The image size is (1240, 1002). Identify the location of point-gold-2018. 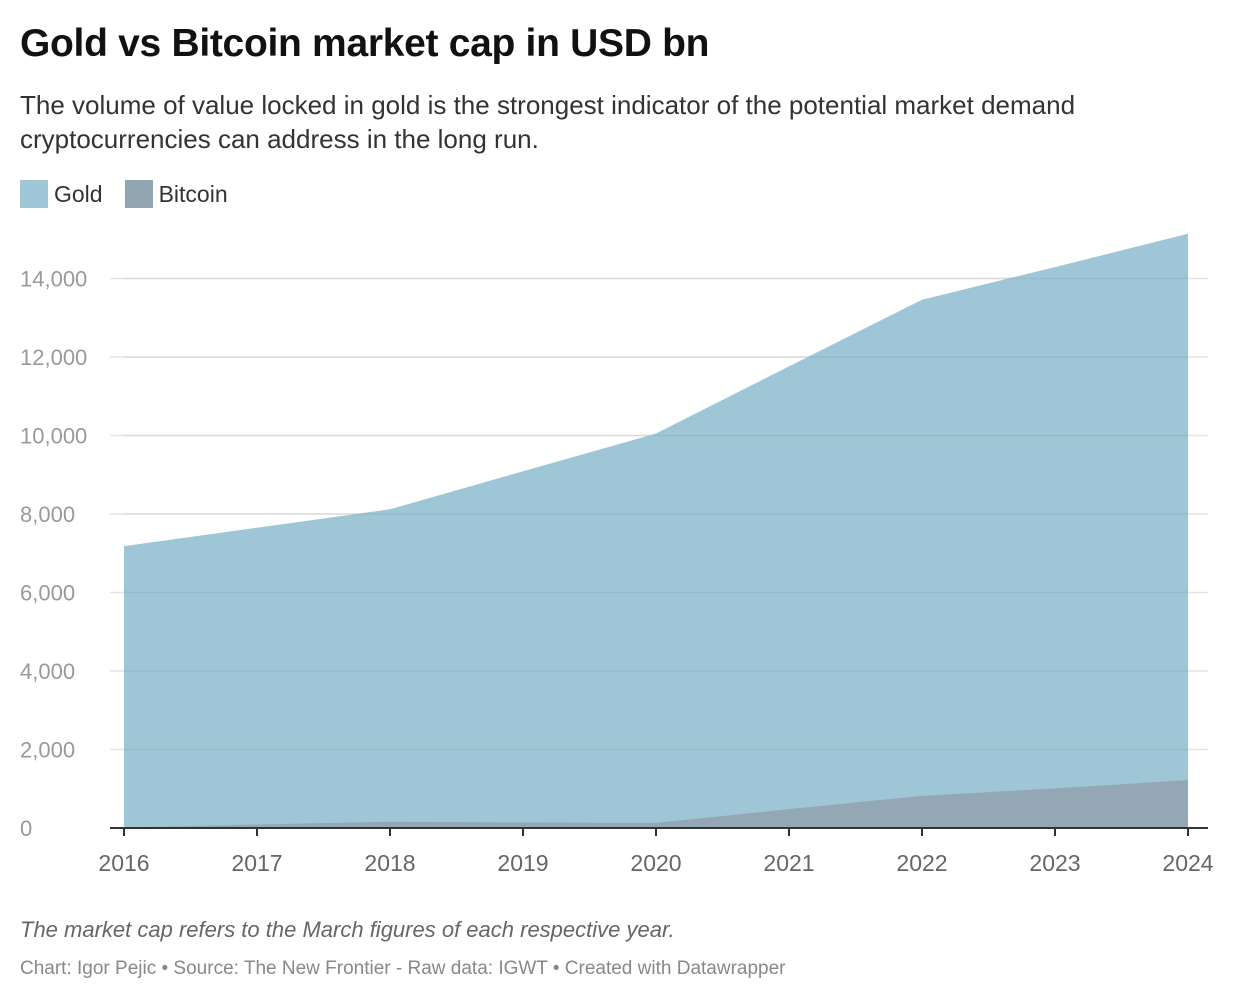
(390, 509).